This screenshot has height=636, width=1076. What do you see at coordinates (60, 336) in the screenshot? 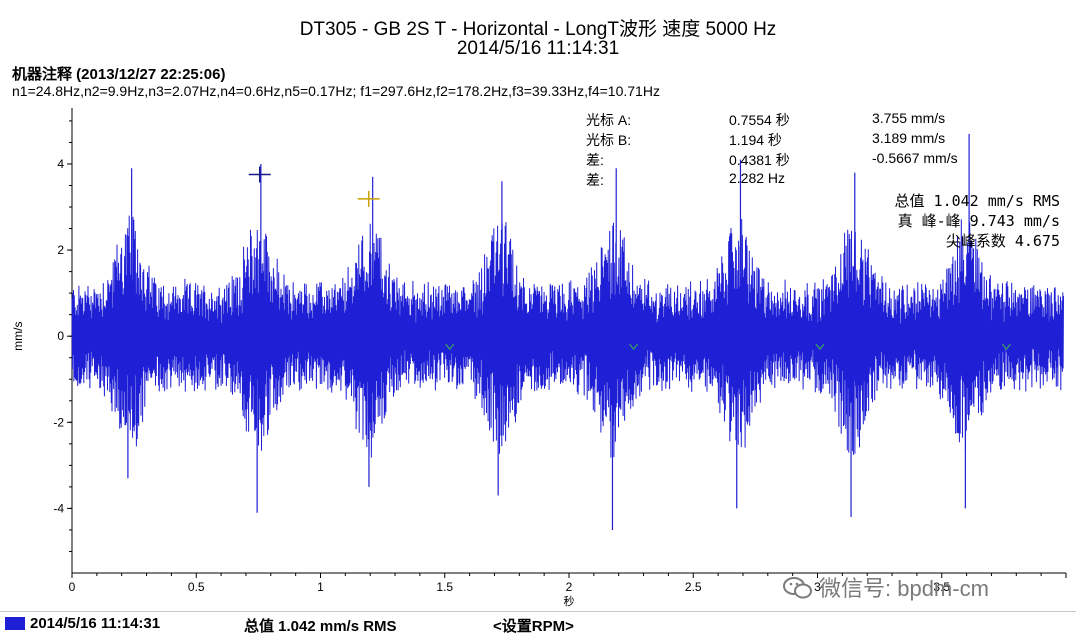
I see `y-tick-label: 0` at bounding box center [60, 336].